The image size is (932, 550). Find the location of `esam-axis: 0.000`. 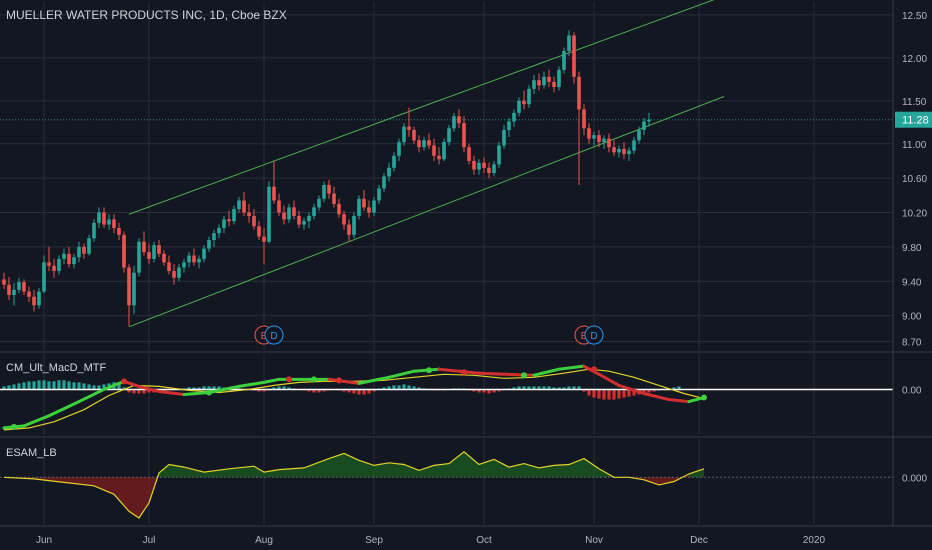

esam-axis: 0.000 is located at coordinates (914, 478).